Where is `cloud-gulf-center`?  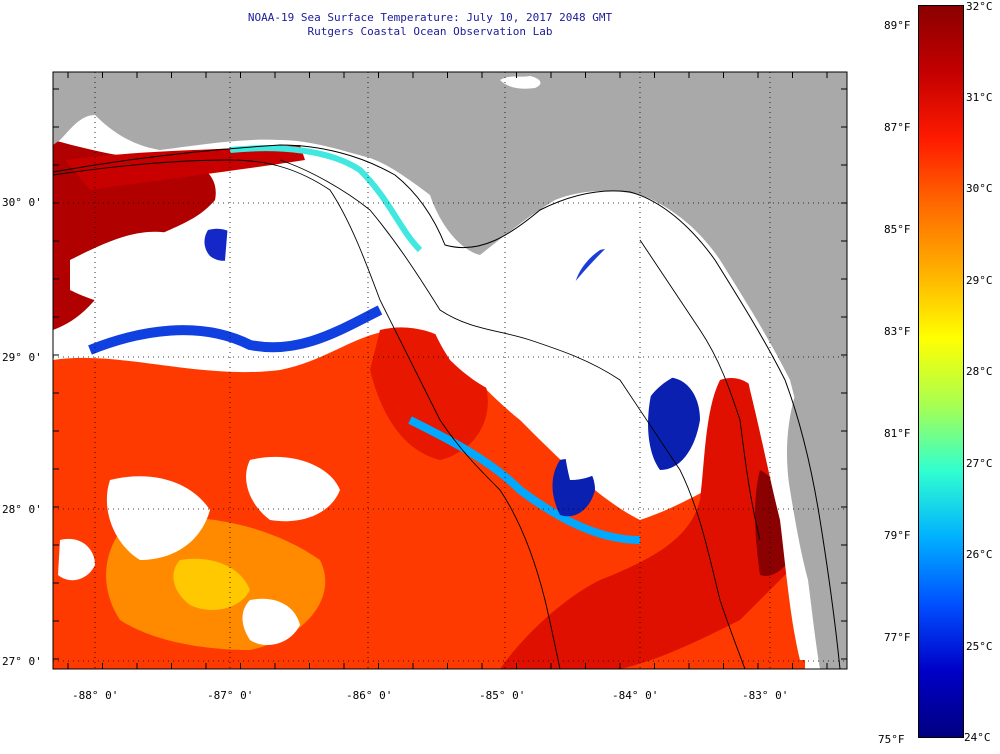
cloud-gulf-center is located at coordinates (501, 325).